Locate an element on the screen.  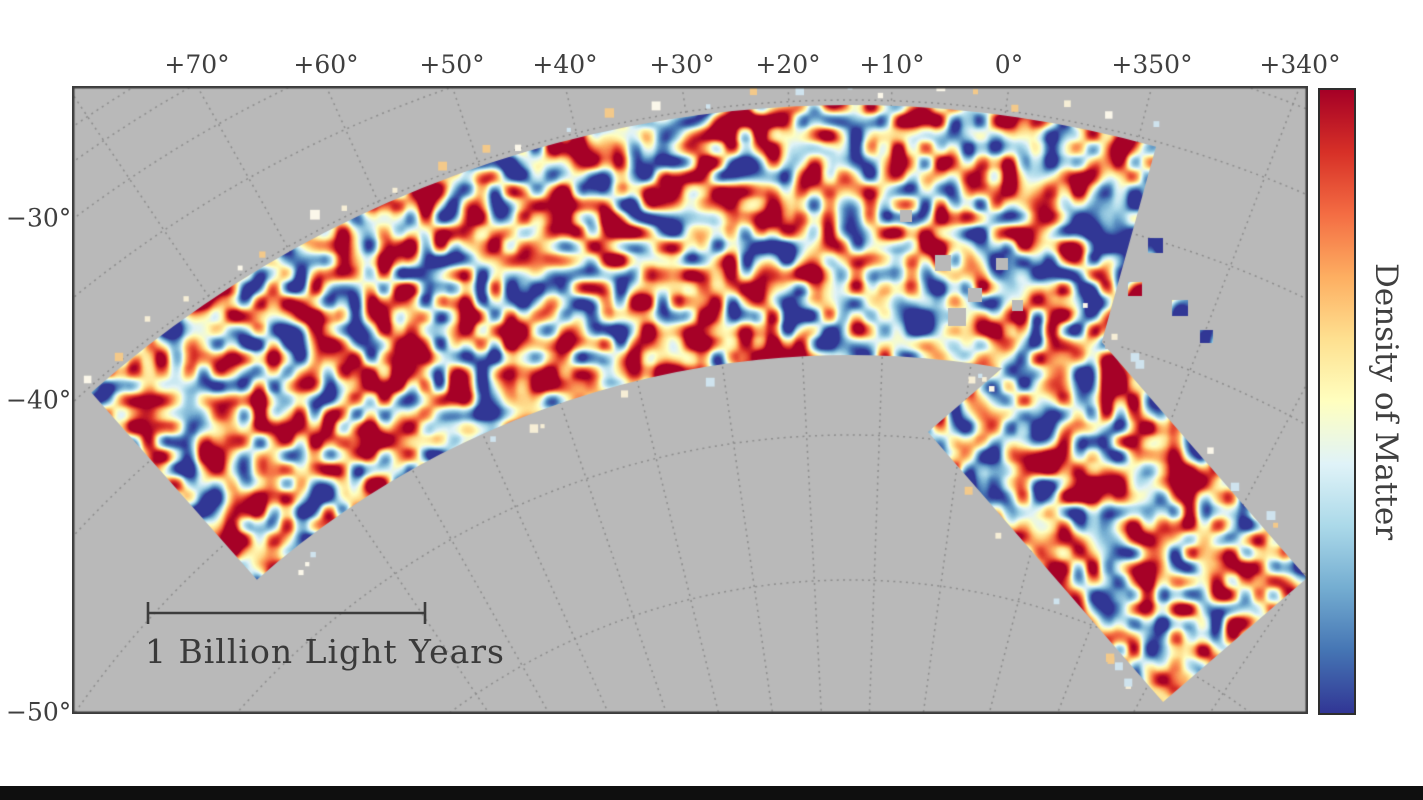
ra-tick-label: +40° is located at coordinates (565, 64).